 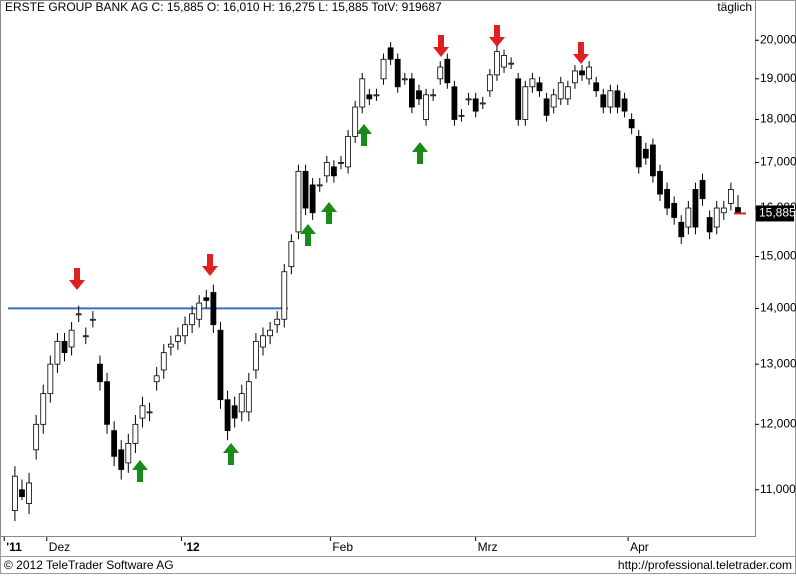 What do you see at coordinates (778, 162) in the screenshot?
I see `y-tick-label: 17,000` at bounding box center [778, 162].